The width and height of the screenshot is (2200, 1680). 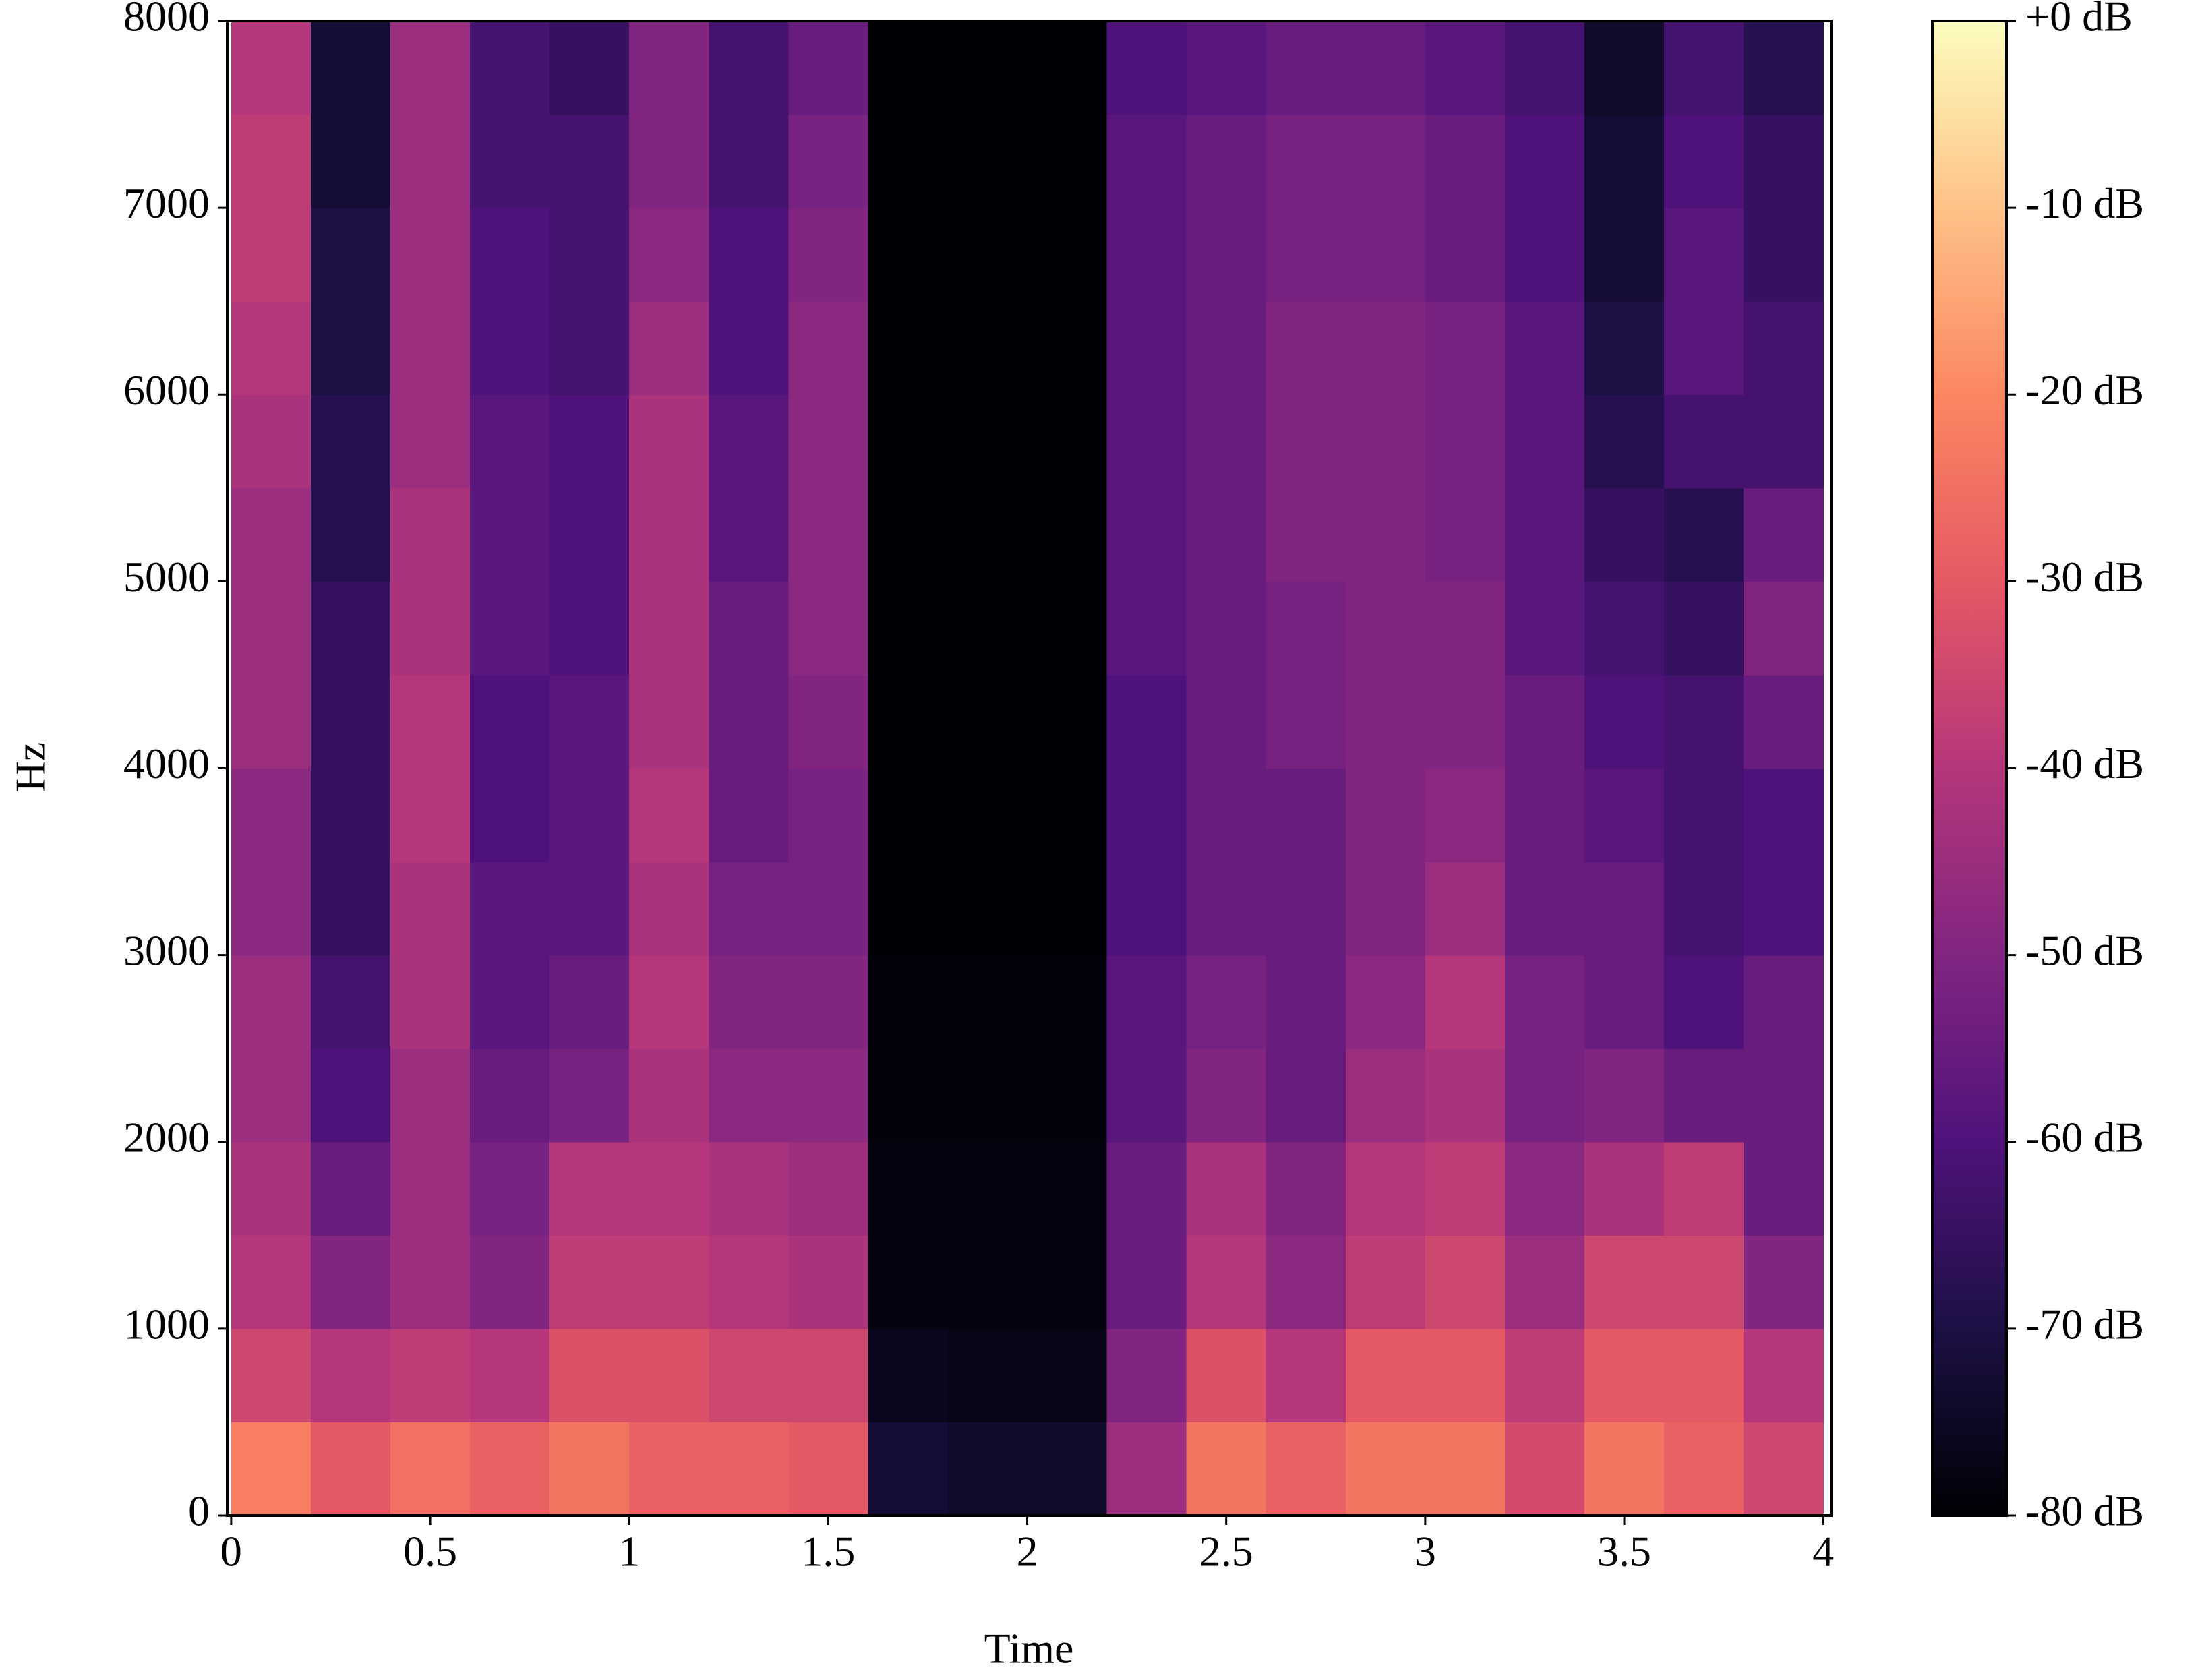 I want to click on colorbar-tick-label: -50 dB, so click(x=2084, y=950).